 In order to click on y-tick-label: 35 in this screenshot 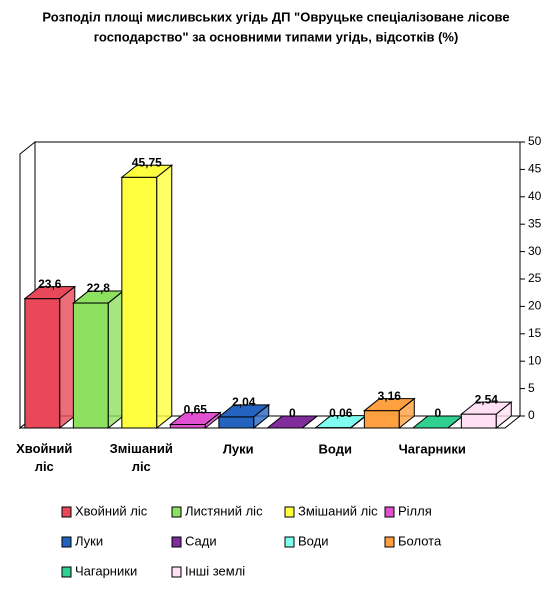, I will do `click(535, 223)`.